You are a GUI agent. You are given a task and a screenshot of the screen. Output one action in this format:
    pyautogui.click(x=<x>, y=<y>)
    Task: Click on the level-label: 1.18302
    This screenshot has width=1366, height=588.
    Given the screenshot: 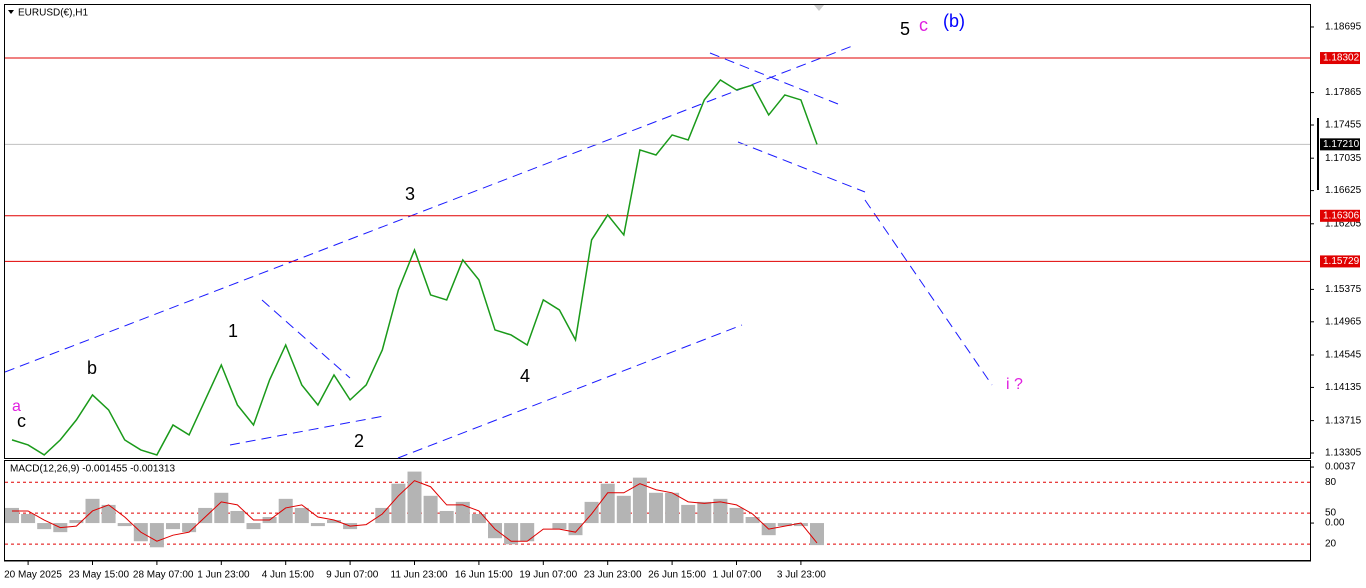 What is the action you would take?
    pyautogui.click(x=1341, y=58)
    